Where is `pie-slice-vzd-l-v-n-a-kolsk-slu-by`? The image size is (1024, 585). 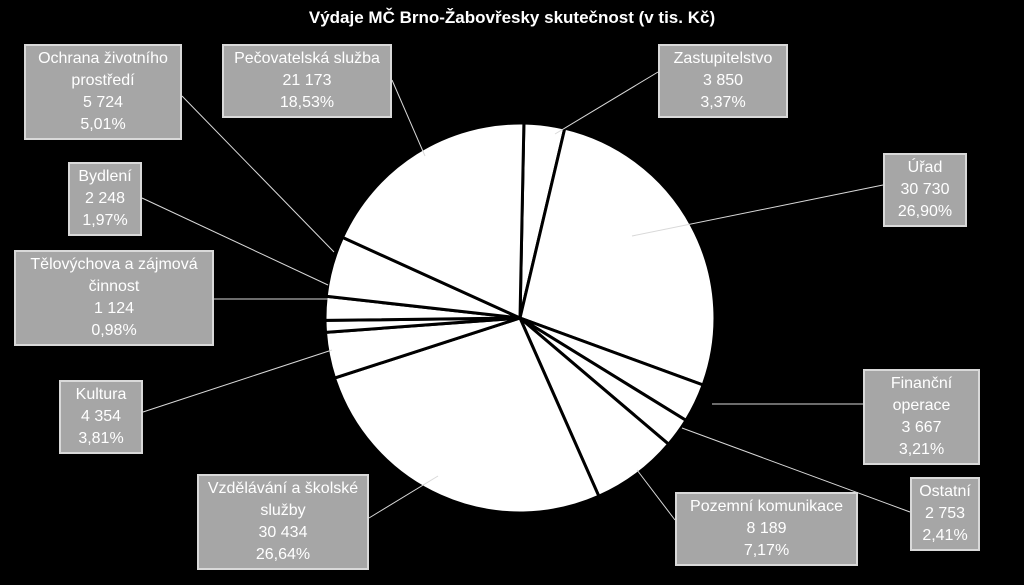 pie-slice-vzd-l-v-n-a-kolsk-slu-by is located at coordinates (466, 415).